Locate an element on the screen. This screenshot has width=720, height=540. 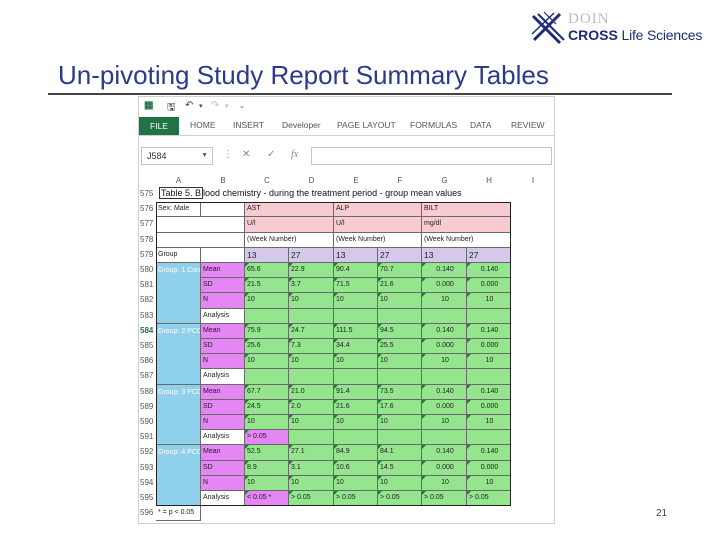
value-cell: 111.5 is located at coordinates (356, 331).